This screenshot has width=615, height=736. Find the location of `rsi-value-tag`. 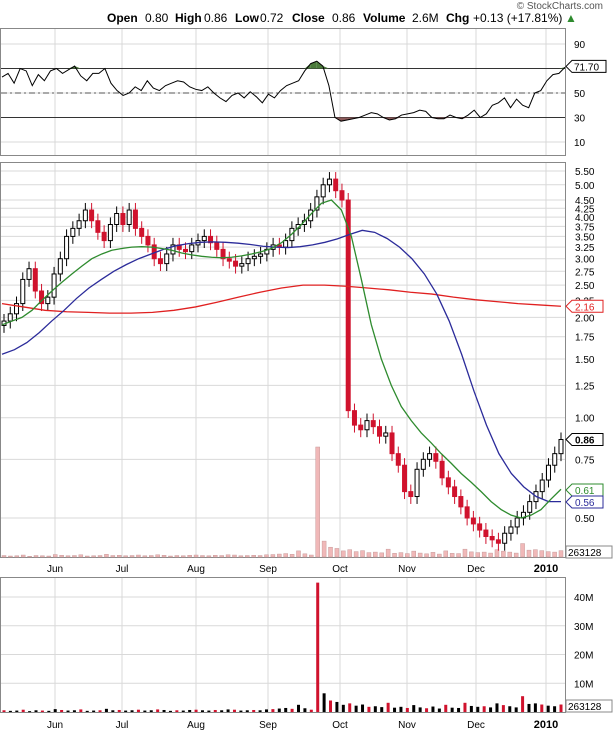

rsi-value-tag is located at coordinates (586, 66).